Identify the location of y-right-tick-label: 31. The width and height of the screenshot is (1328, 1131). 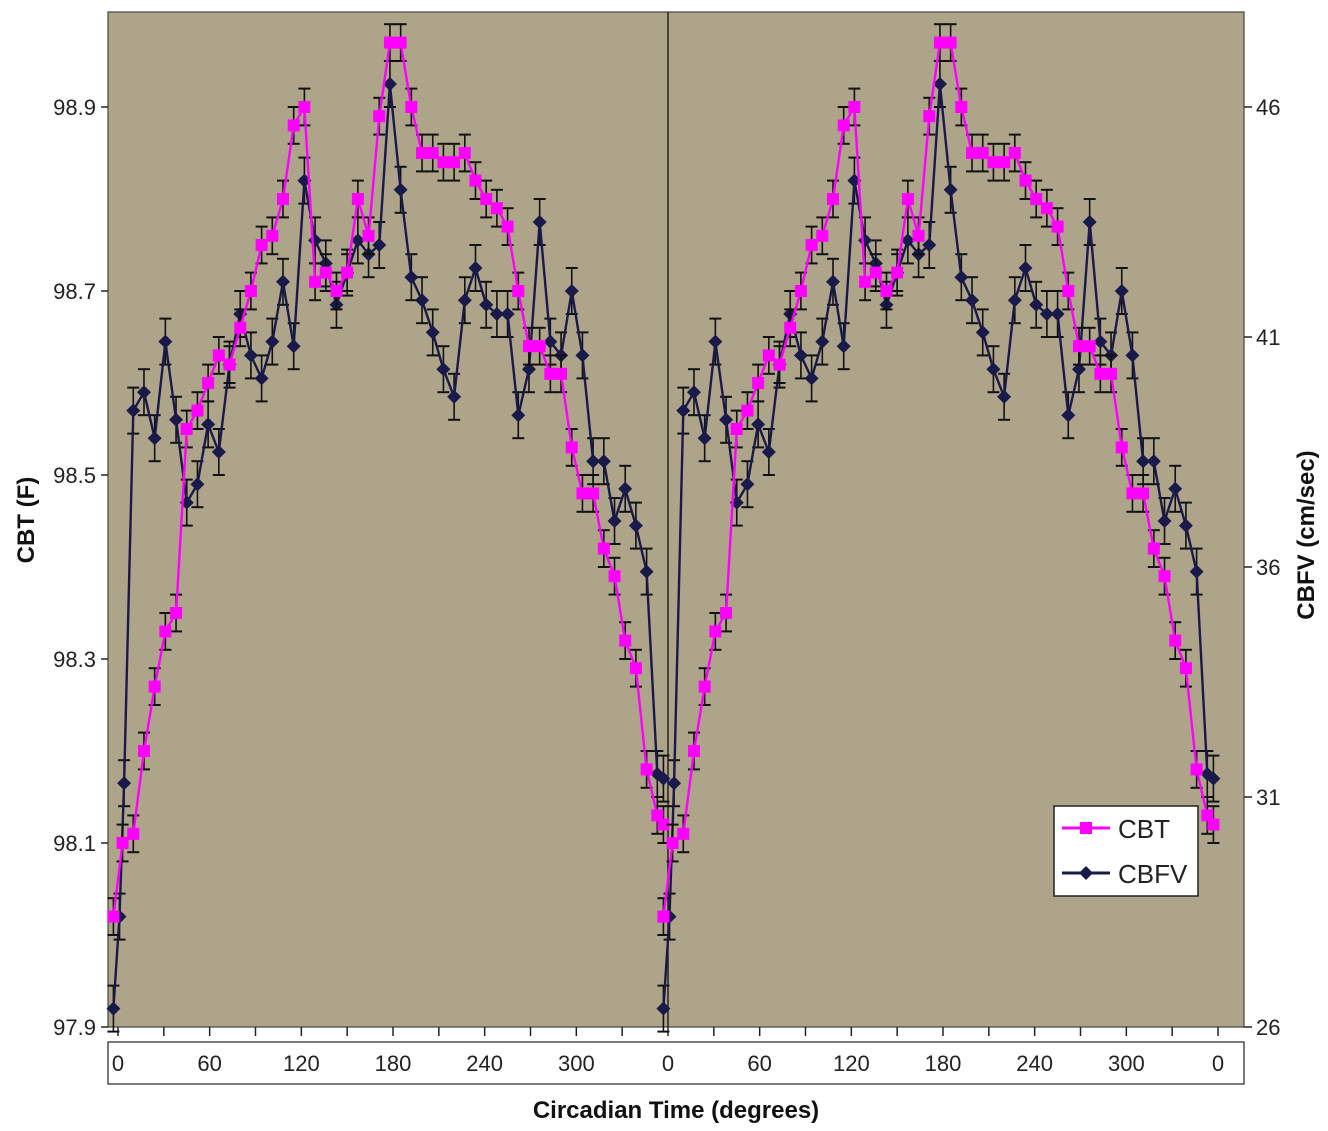
(1268, 797).